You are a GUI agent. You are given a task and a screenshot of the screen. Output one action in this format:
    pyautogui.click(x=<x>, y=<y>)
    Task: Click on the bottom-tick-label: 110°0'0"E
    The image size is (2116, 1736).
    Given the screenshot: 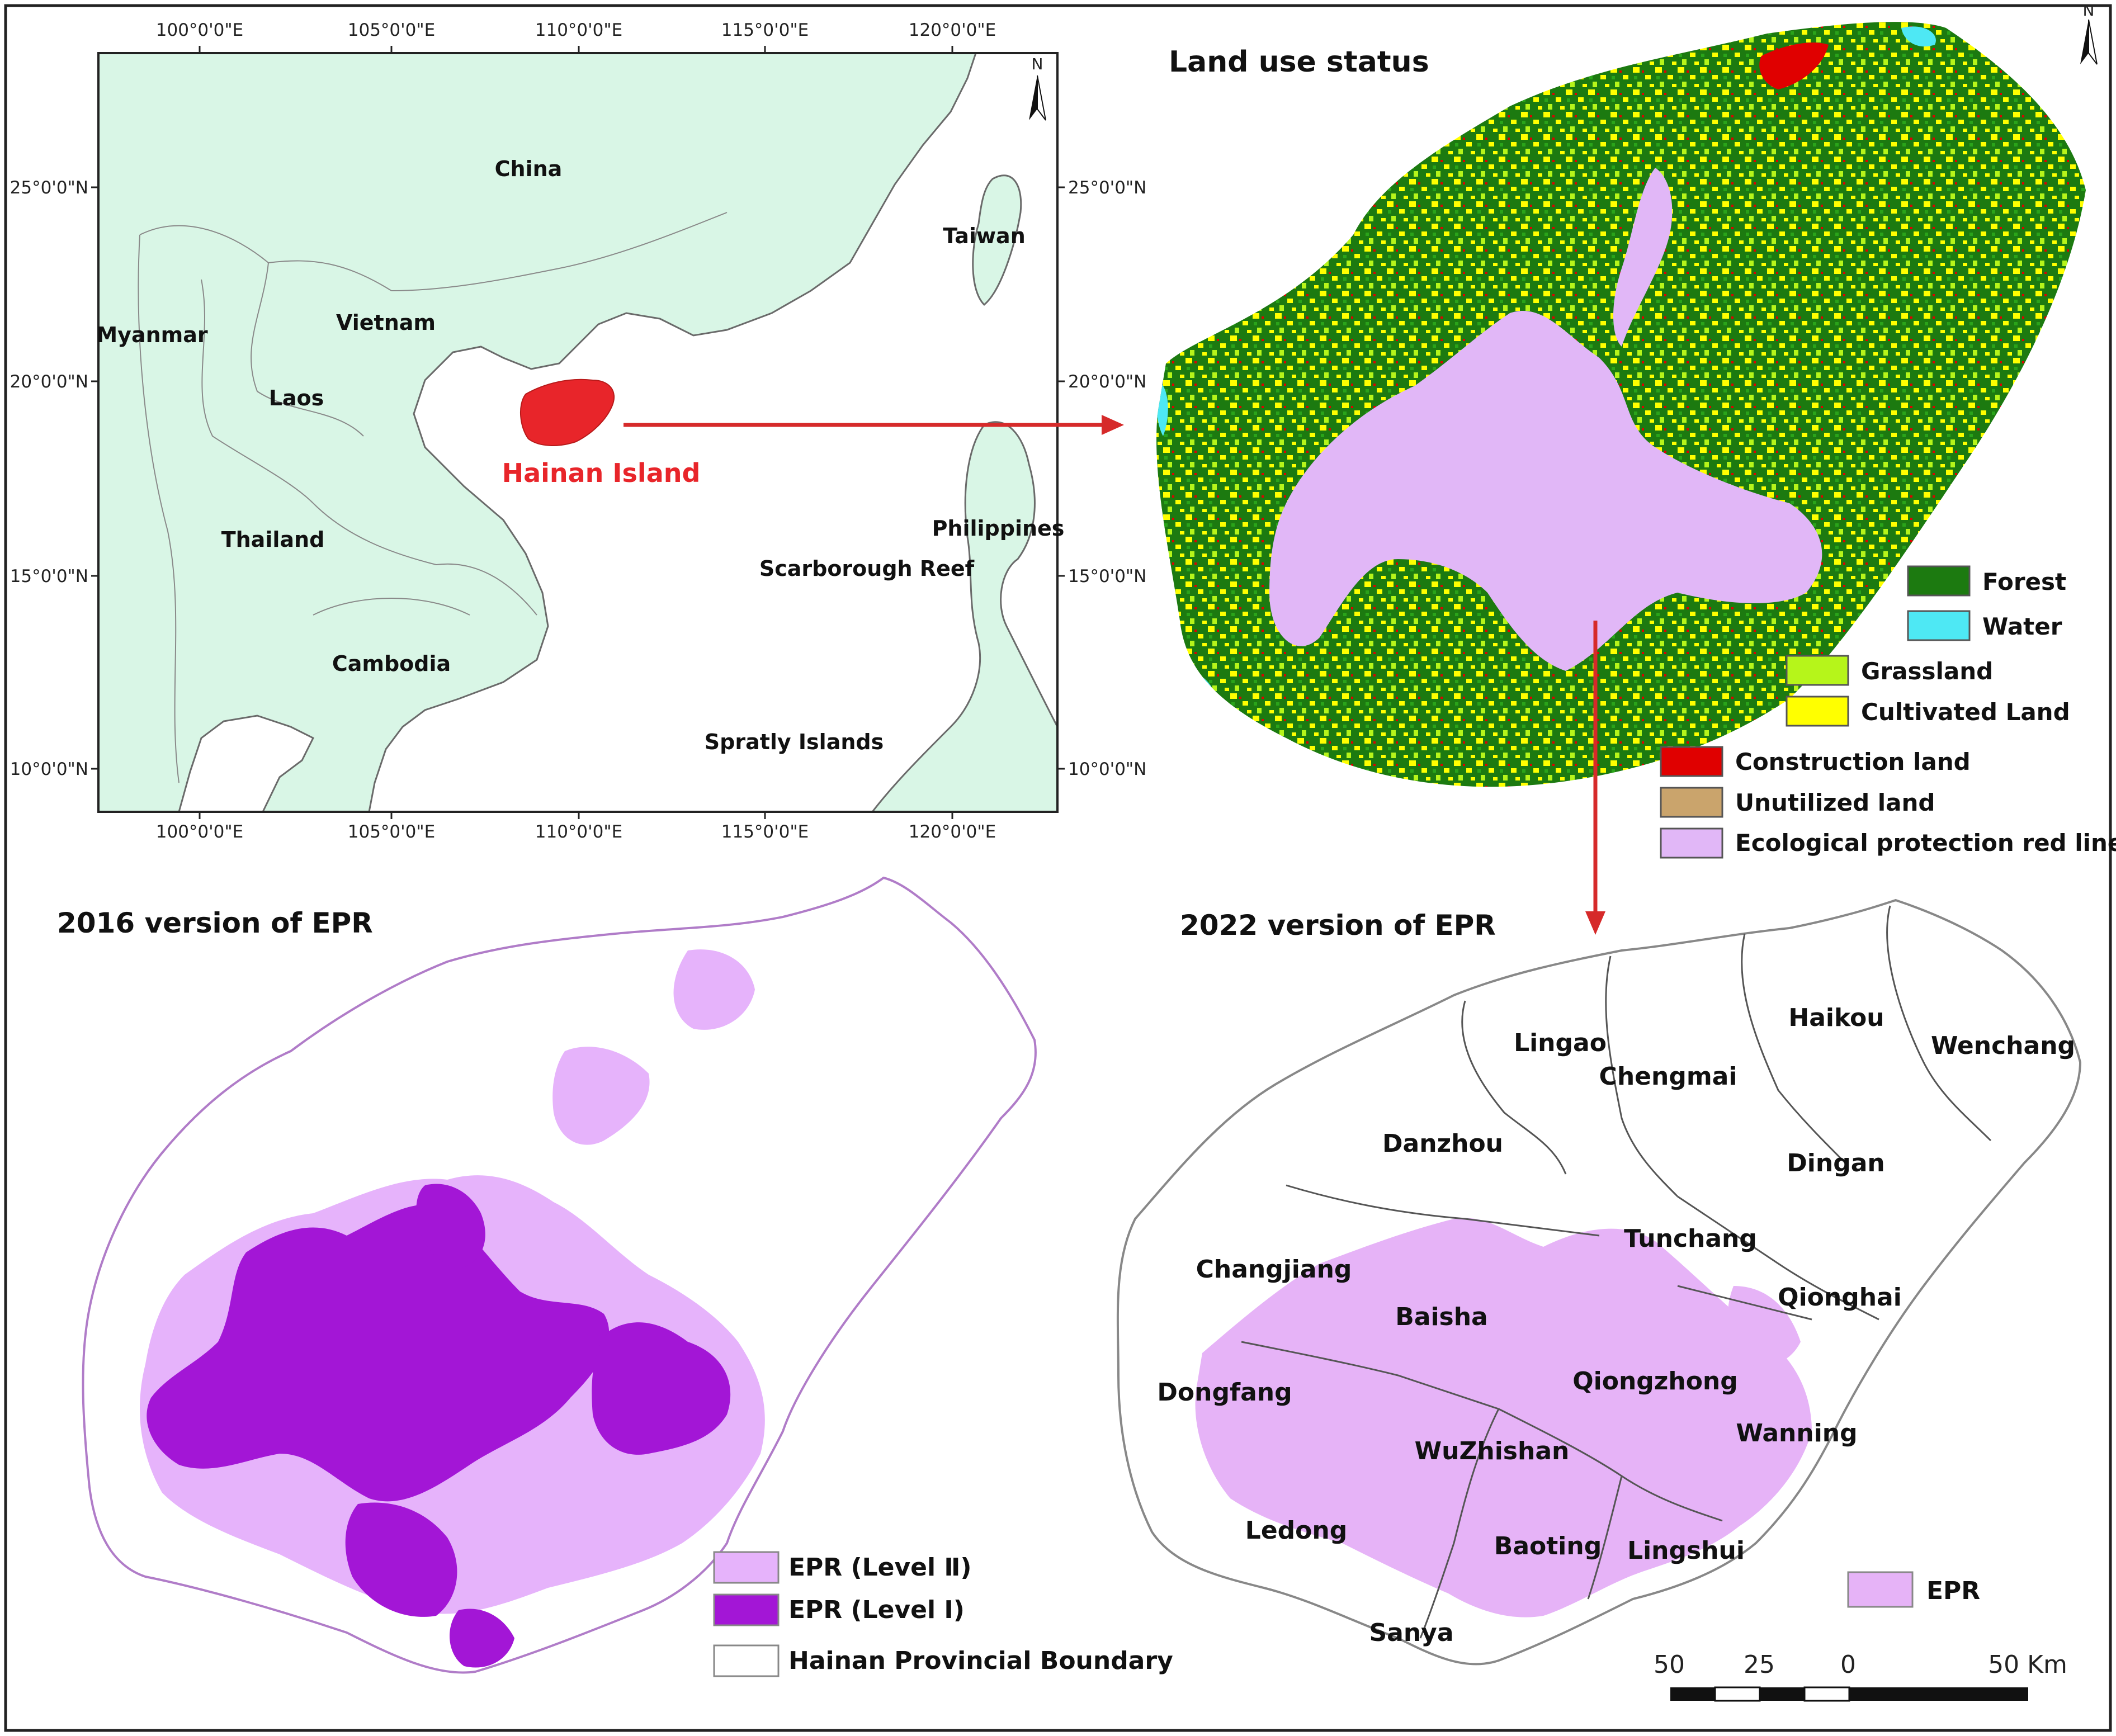 What is the action you would take?
    pyautogui.click(x=578, y=832)
    